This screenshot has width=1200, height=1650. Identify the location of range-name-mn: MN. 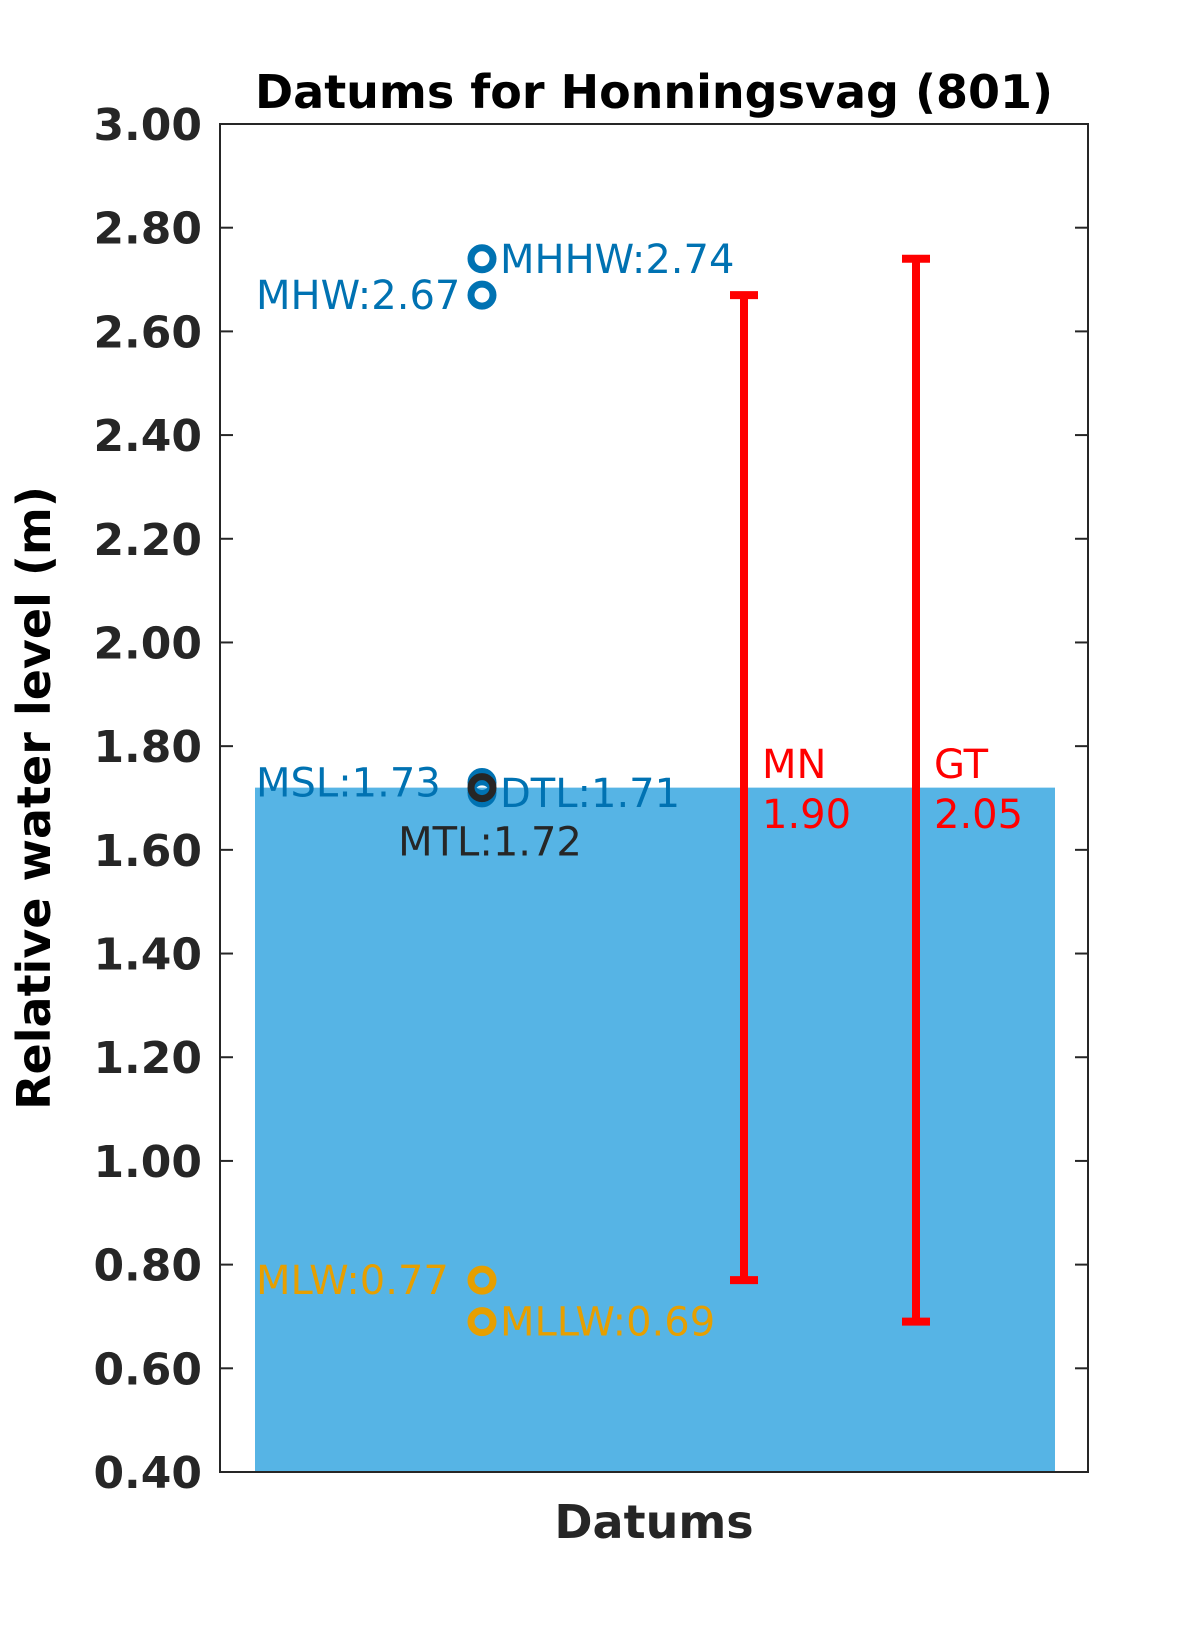
(794, 765).